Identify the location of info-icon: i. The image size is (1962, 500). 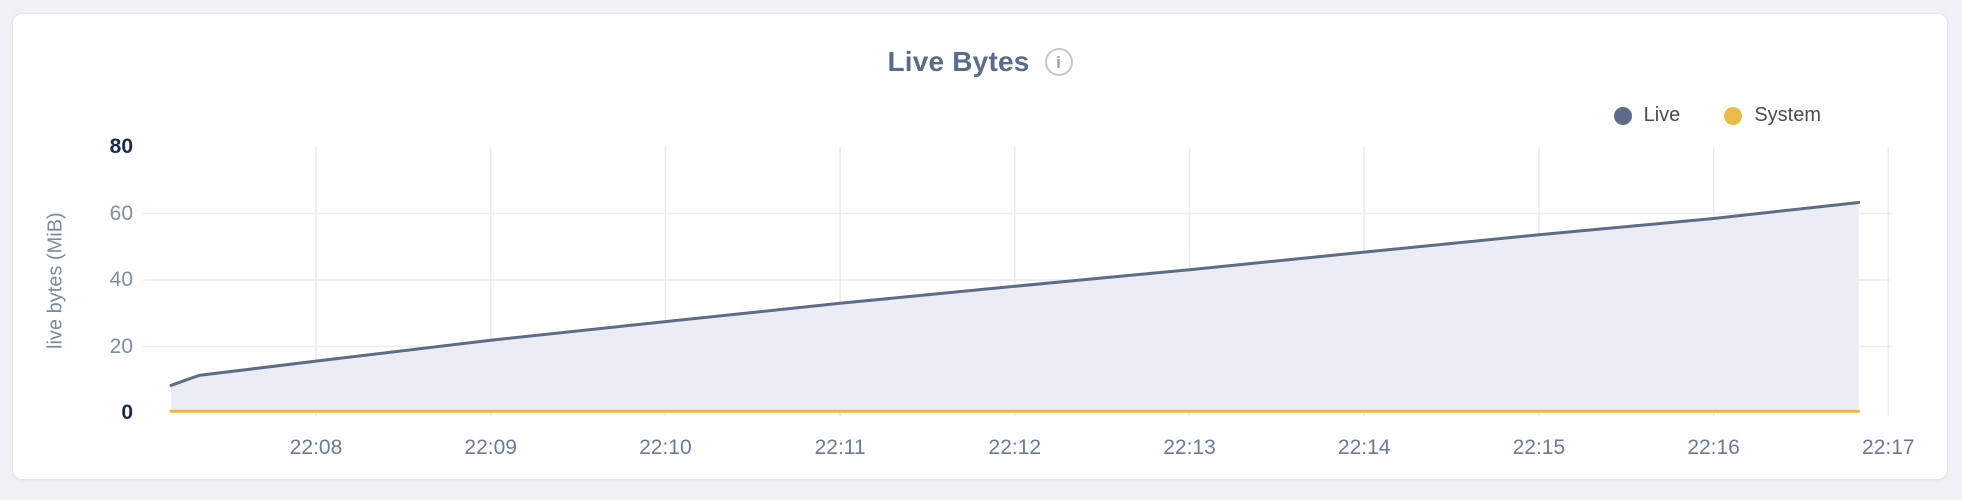
(1058, 62).